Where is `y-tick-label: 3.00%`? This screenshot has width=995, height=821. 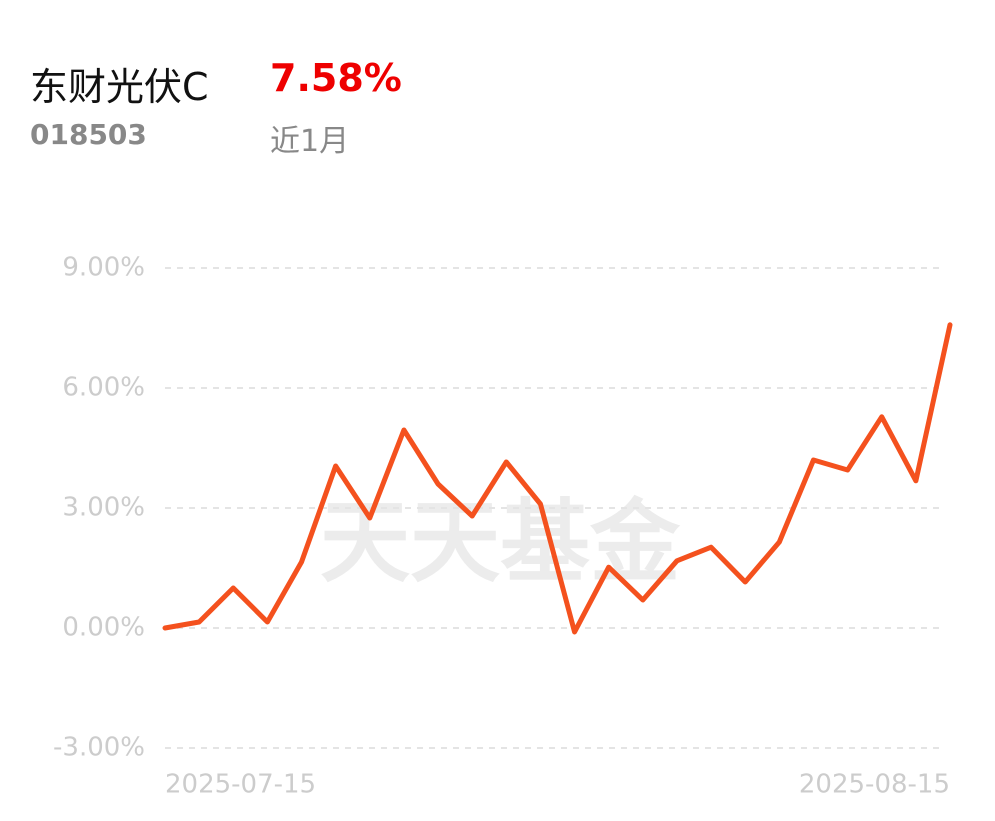
y-tick-label: 3.00% is located at coordinates (103, 508).